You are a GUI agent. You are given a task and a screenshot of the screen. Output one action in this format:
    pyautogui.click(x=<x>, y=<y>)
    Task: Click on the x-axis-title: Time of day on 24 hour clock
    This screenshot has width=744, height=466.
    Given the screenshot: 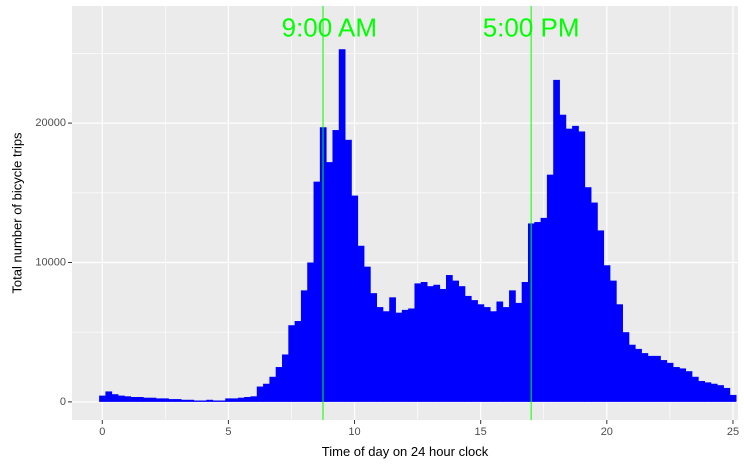 What is the action you would take?
    pyautogui.click(x=405, y=451)
    